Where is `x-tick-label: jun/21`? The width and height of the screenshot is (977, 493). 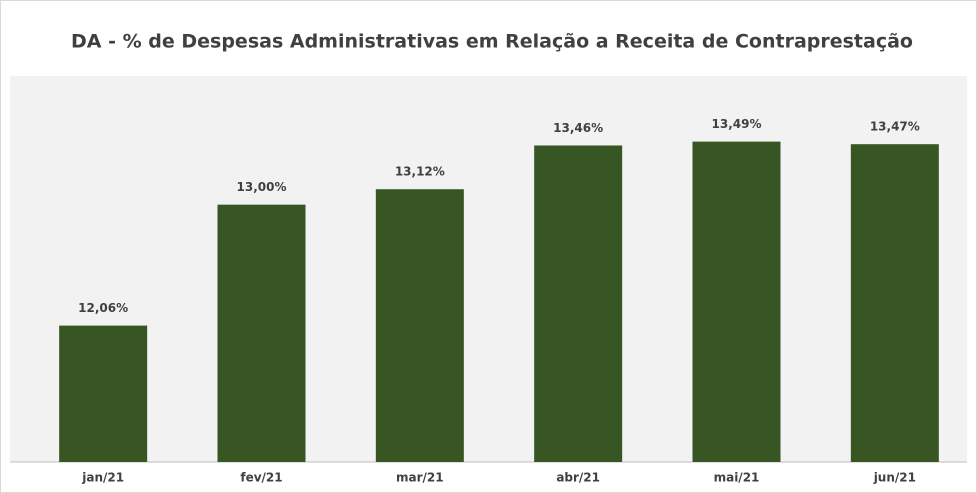
x-tick-label: jun/21 is located at coordinates (894, 478).